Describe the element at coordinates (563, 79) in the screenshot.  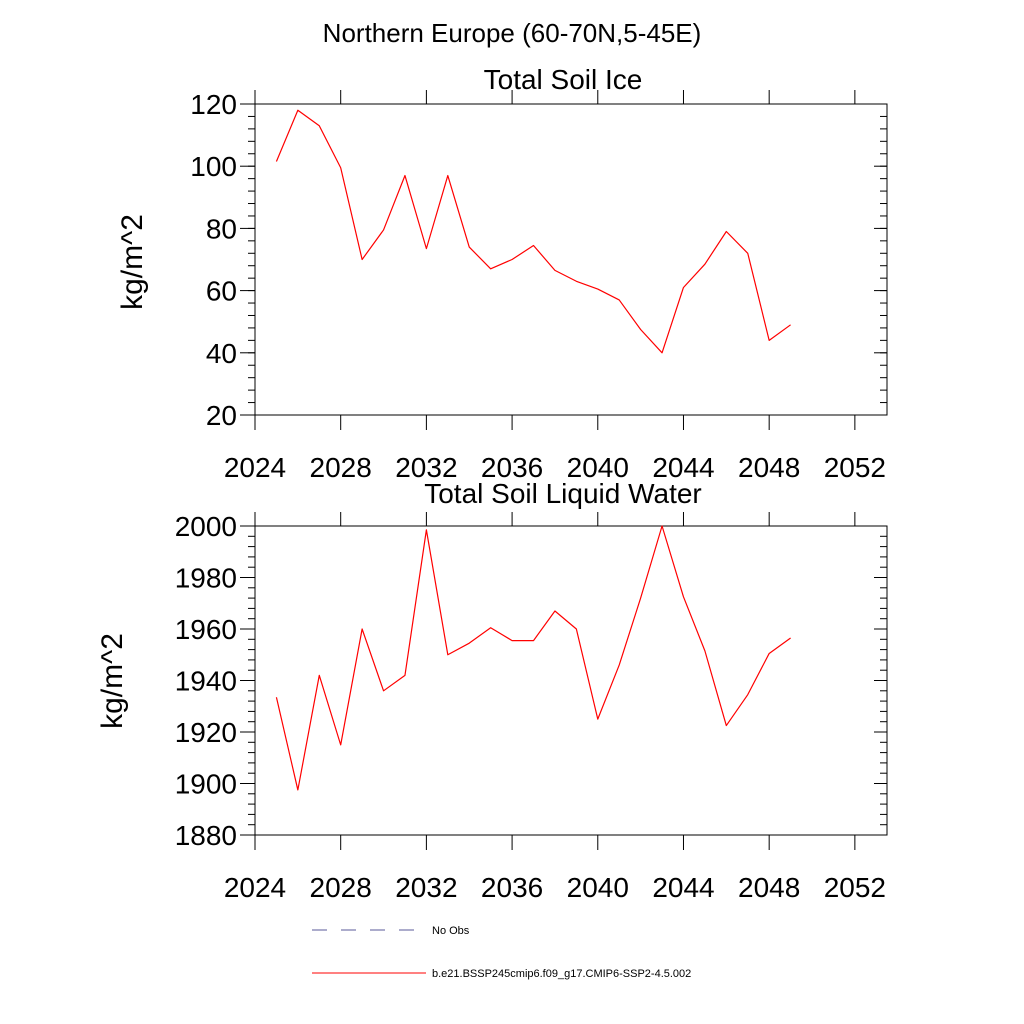
I see `chart-title: Total Soil Ice` at that location.